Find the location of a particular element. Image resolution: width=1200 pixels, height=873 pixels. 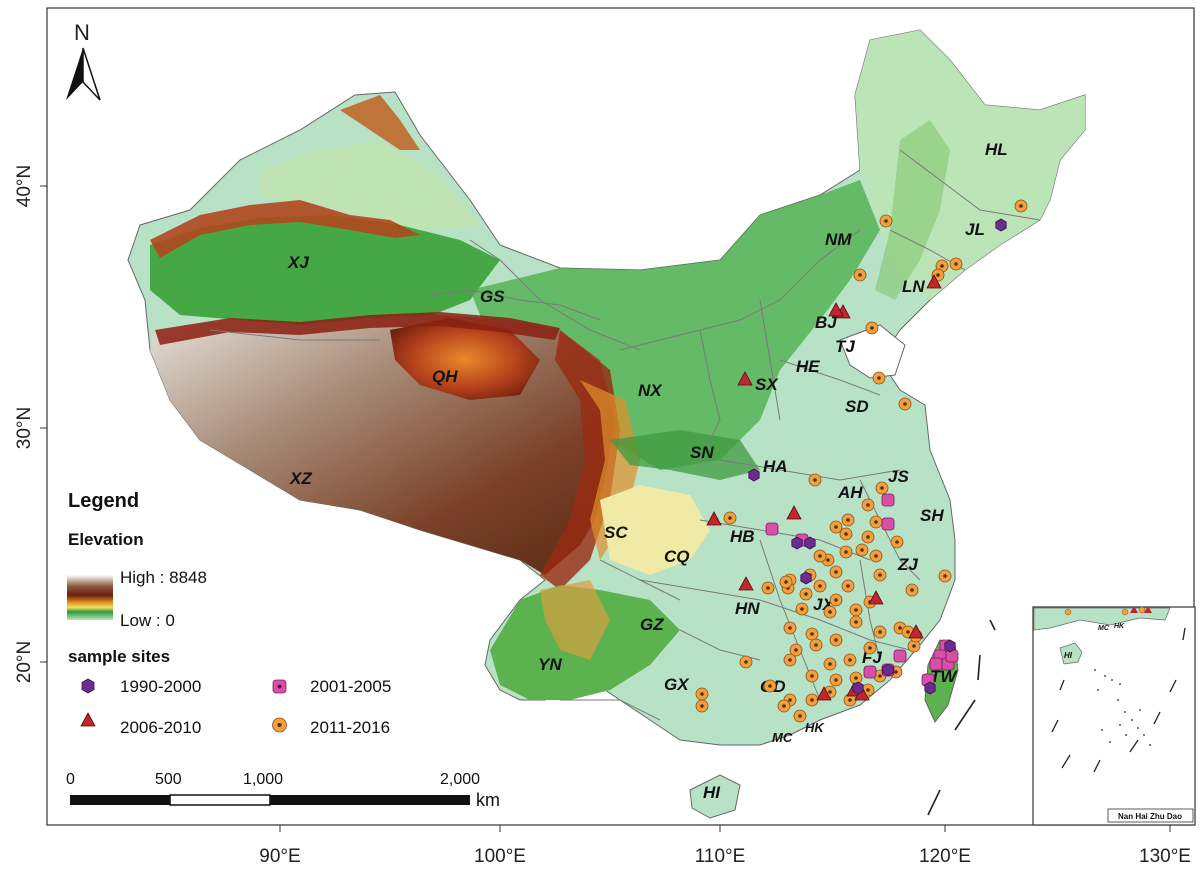

scale-label-500: 500 is located at coordinates (168, 779).